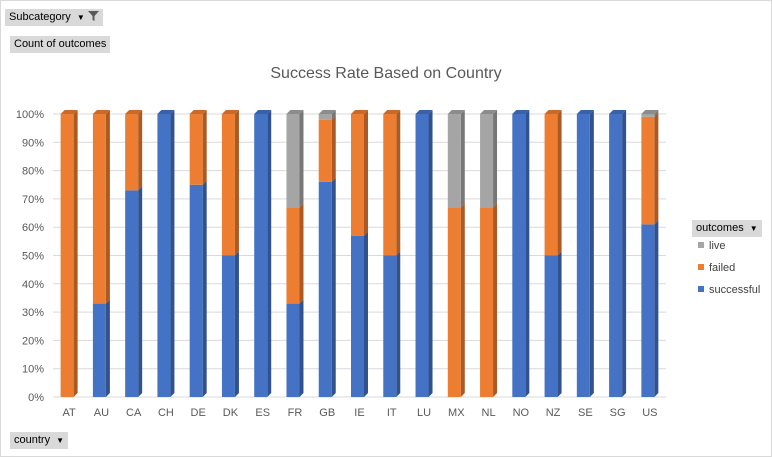  I want to click on subcategory-filter-button: Subcategory ▼, so click(54, 17).